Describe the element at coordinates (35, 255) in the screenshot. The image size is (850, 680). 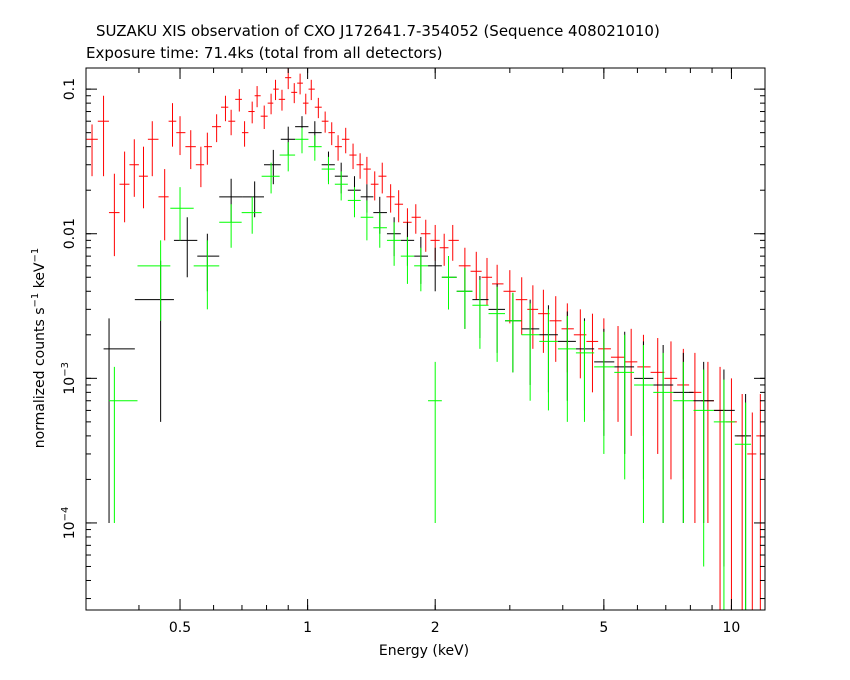
I see `y-axis-label-sup2: −1` at that location.